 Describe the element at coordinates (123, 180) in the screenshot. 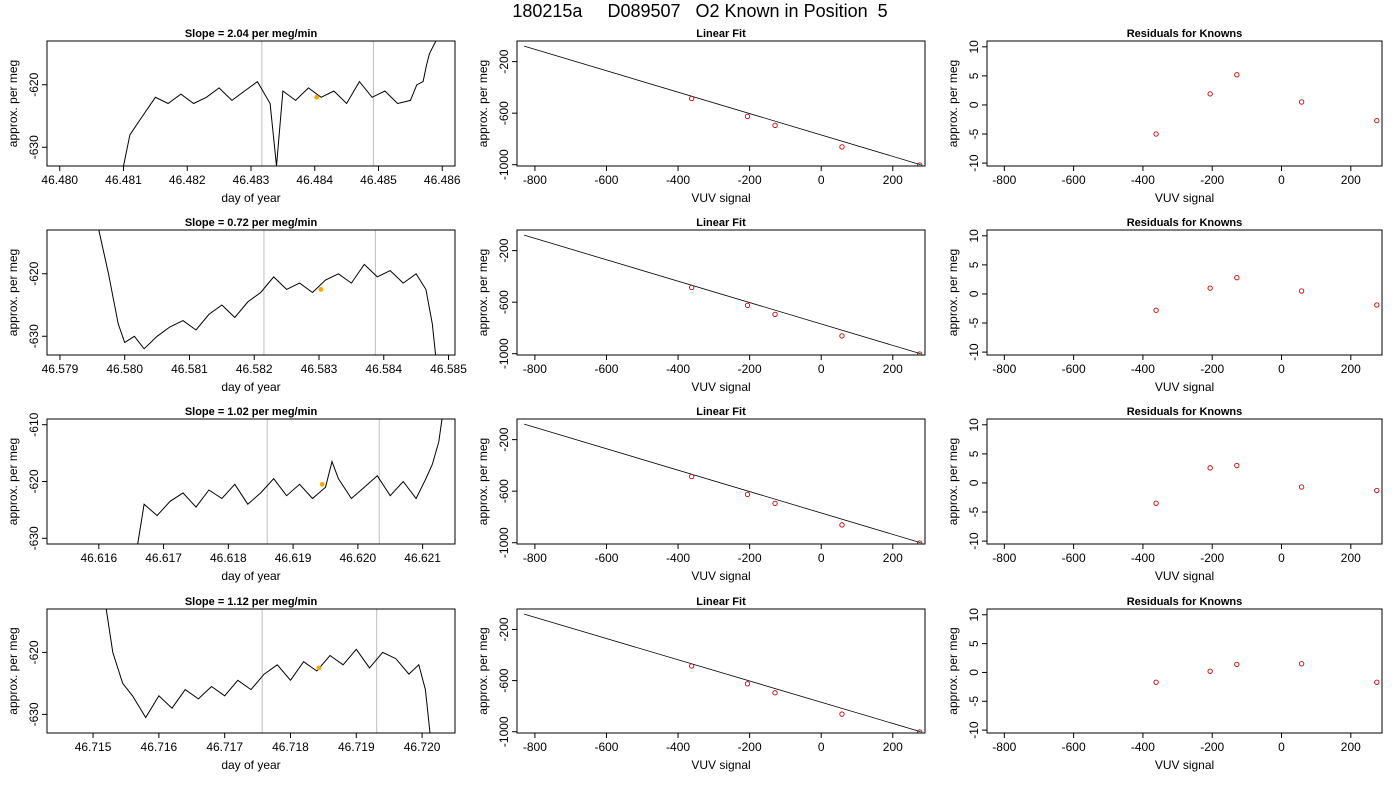

I see `x-tick-label: 46.481` at that location.